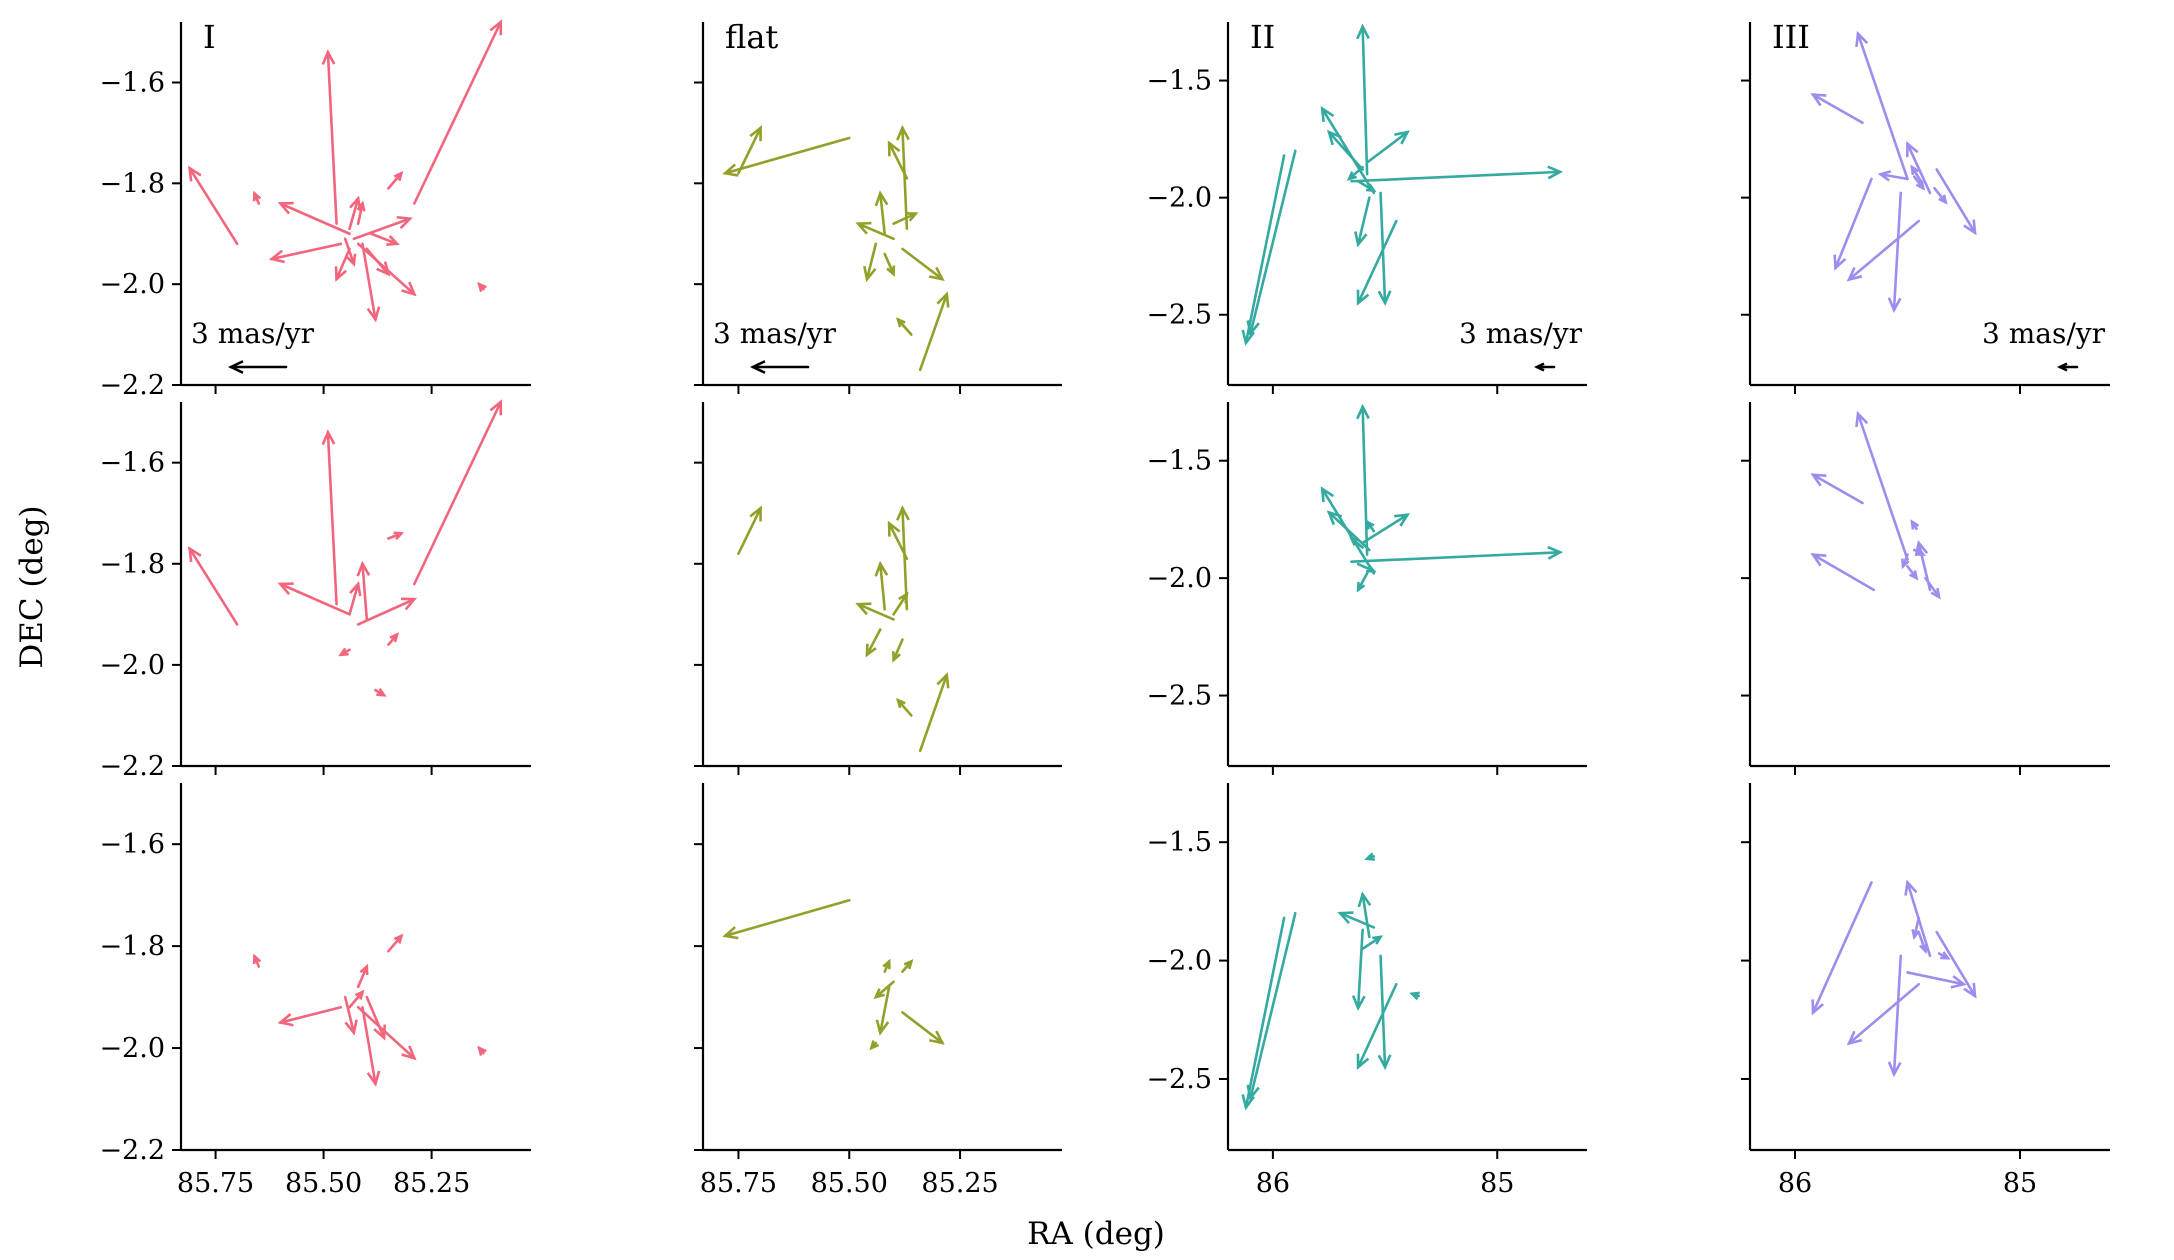 The image size is (2174, 1260). I want to click on quiver-key-label: 3 mas/yr, so click(253, 333).